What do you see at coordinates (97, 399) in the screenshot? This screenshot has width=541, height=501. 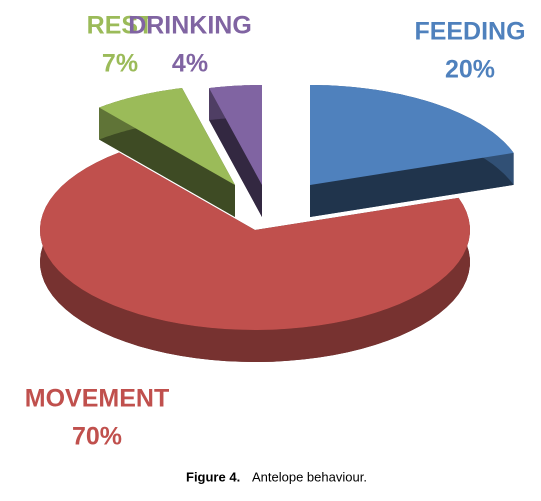 I see `slice-label: MOVEMENT` at bounding box center [97, 399].